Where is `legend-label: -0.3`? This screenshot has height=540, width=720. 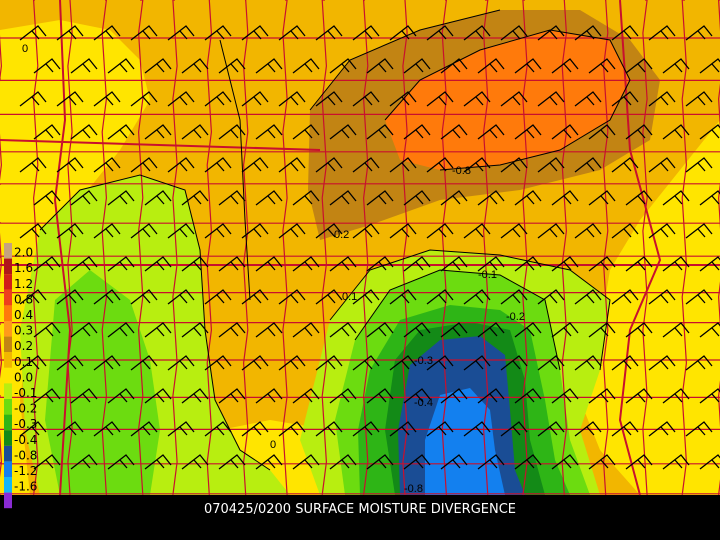 legend-label: -0.3 is located at coordinates (25, 424).